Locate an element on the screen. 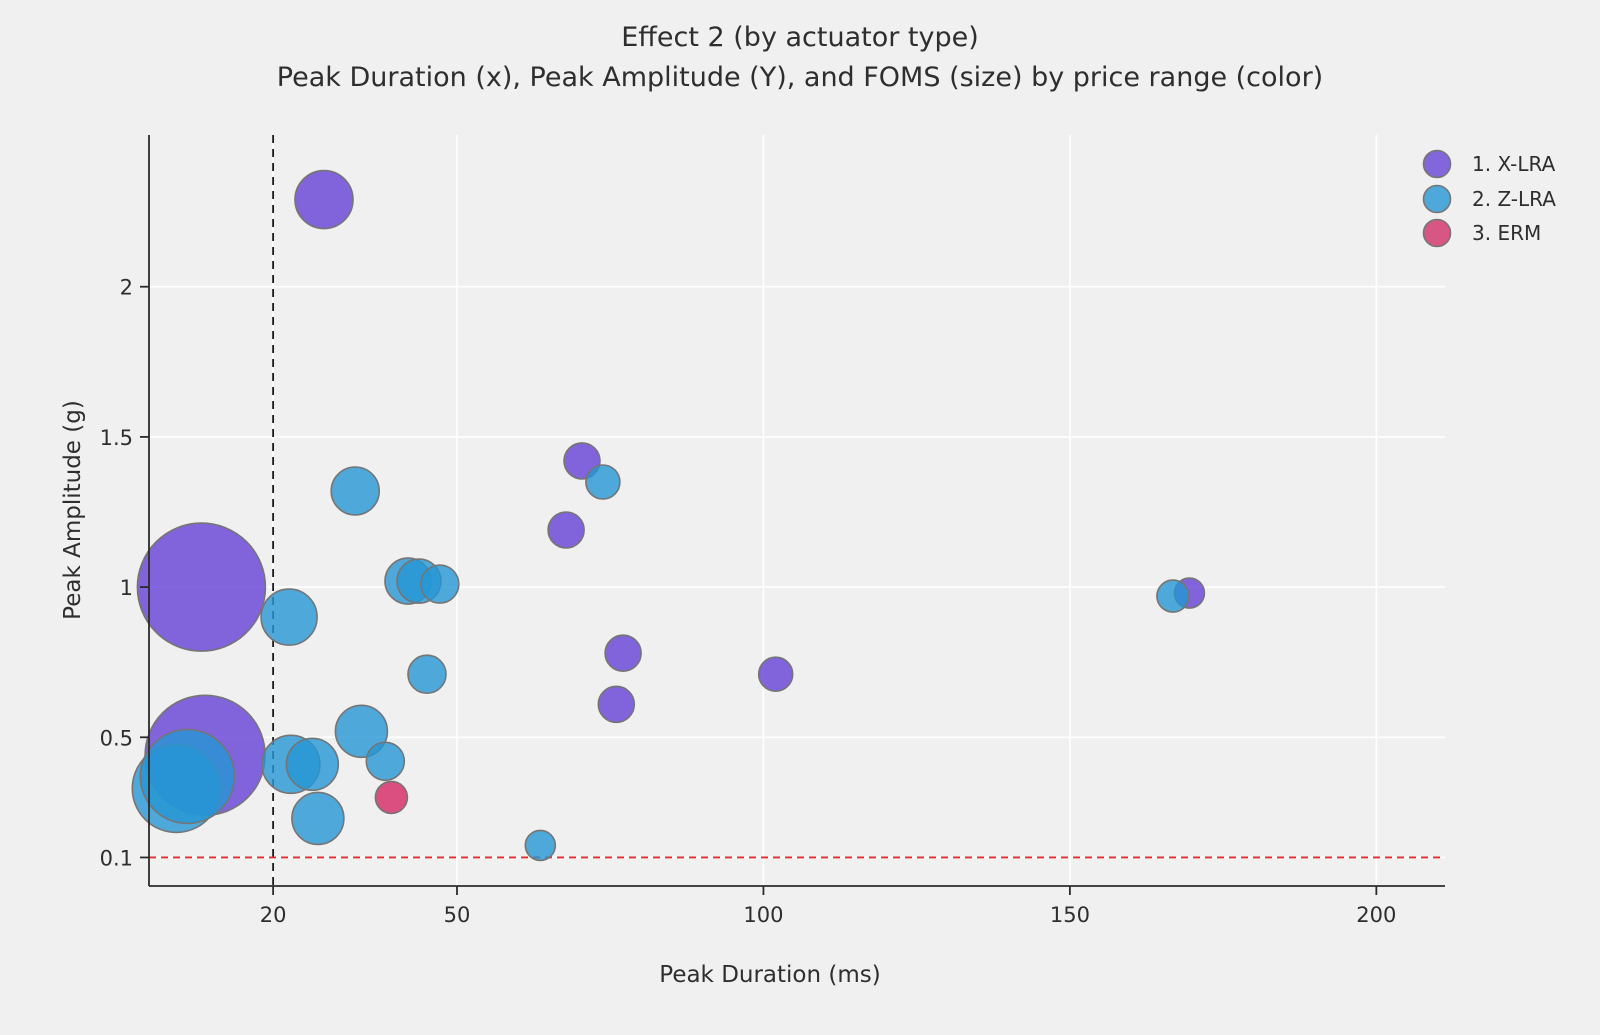 The height and width of the screenshot is (1035, 1600). y-axis-label: Peak Amplitude (g) is located at coordinates (73, 510).